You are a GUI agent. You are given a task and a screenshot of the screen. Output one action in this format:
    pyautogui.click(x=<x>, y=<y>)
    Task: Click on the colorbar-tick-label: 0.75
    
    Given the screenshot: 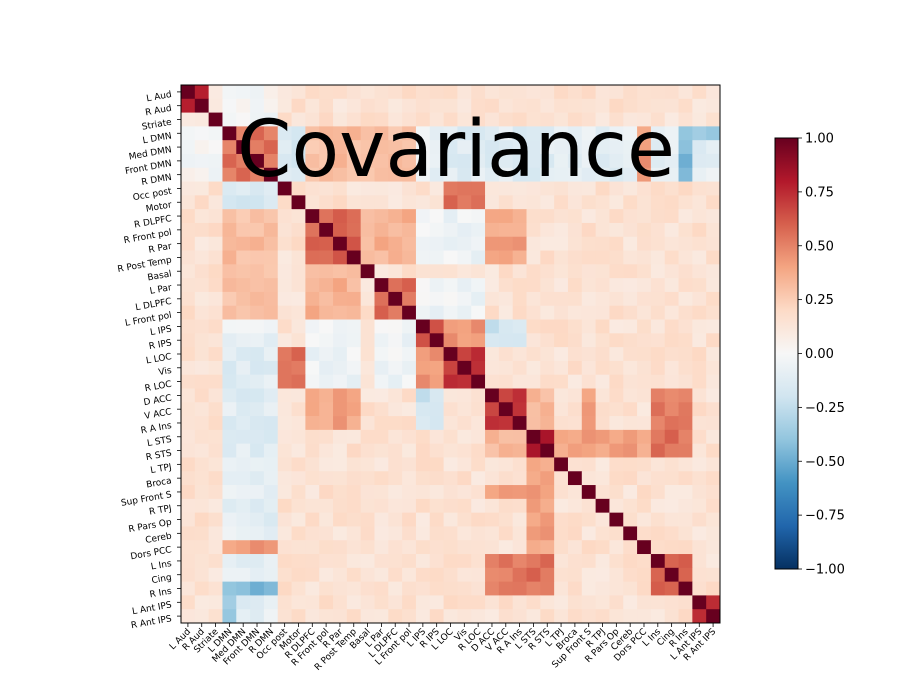 What is the action you would take?
    pyautogui.click(x=819, y=192)
    